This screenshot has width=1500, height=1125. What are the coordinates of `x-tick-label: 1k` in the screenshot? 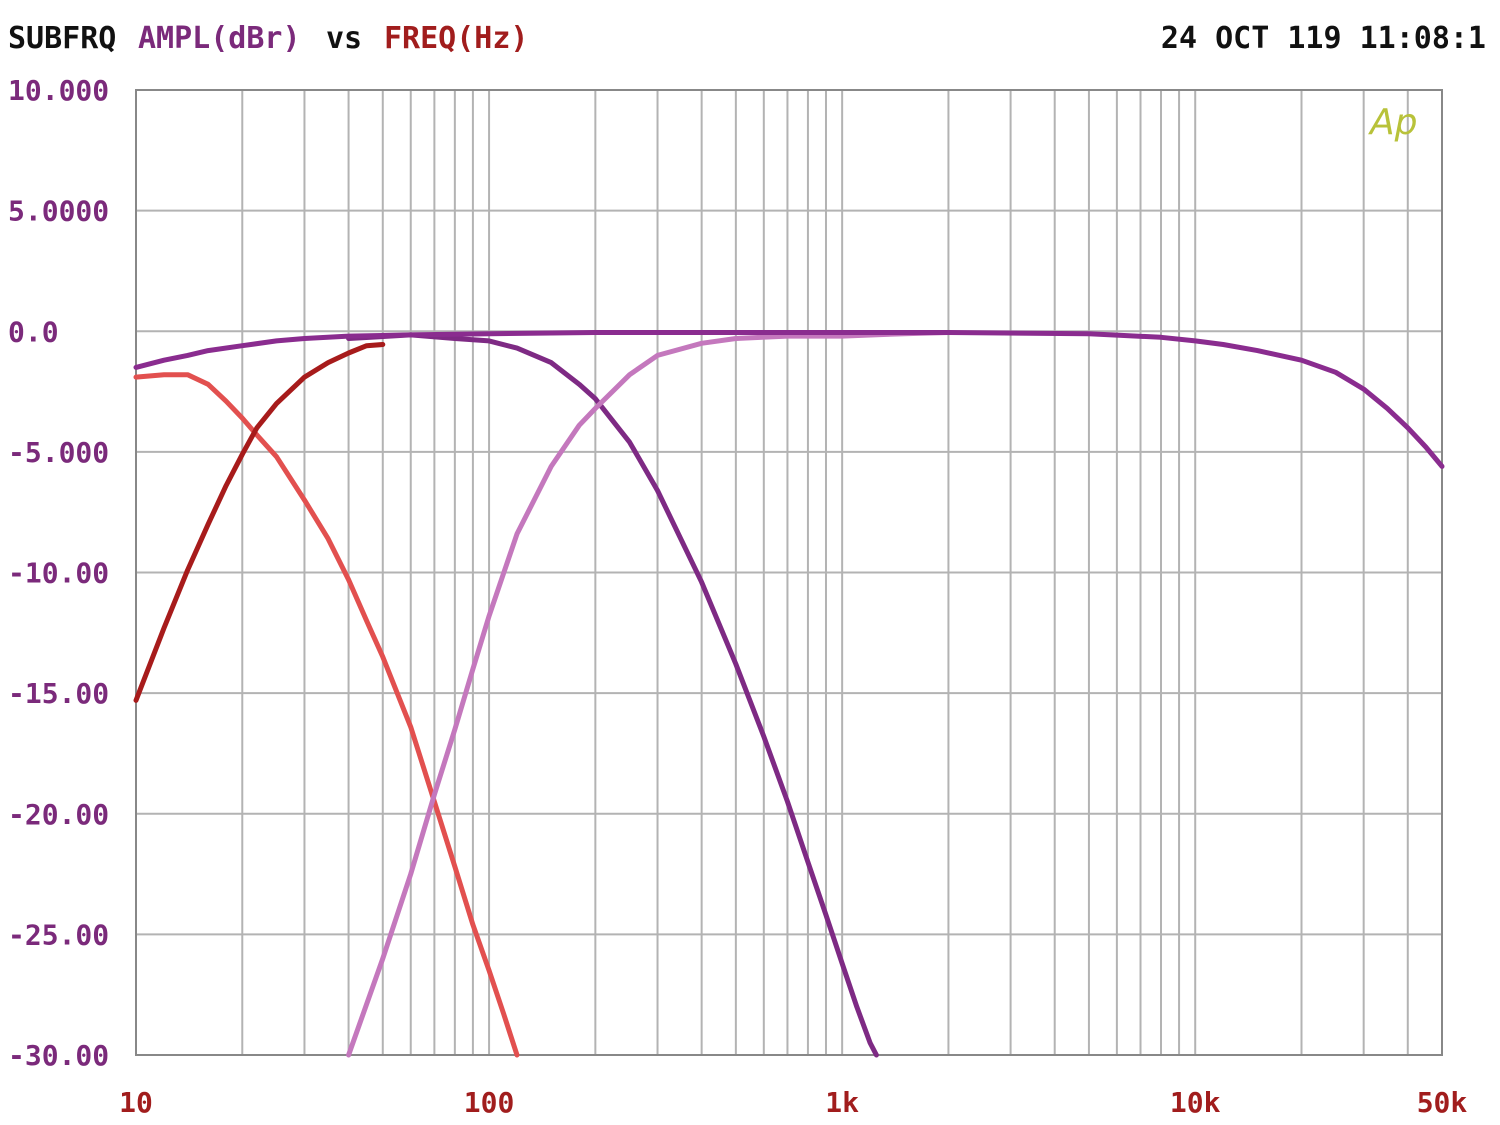 It's located at (842, 1102).